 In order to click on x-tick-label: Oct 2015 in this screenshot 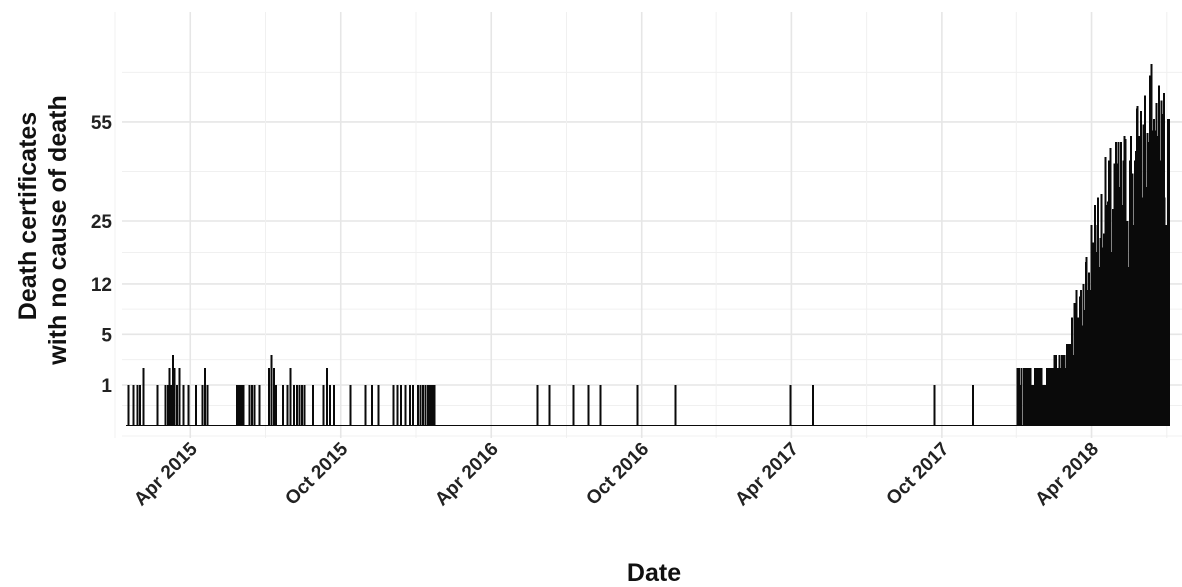, I will do `click(316, 473)`.